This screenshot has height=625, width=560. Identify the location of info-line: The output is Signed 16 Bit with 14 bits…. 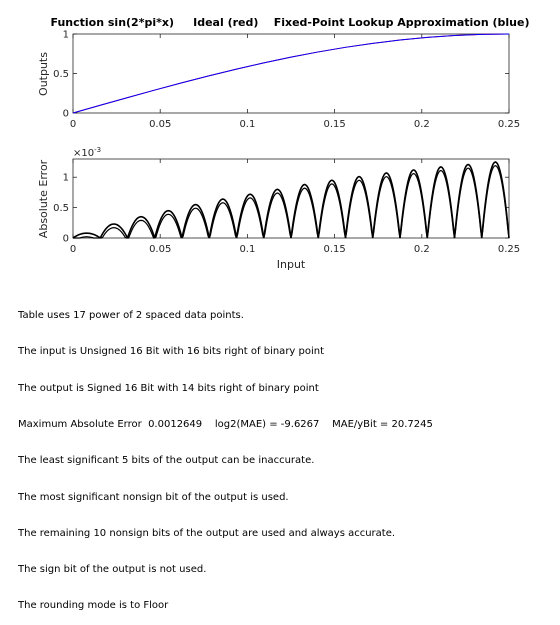
(168, 388).